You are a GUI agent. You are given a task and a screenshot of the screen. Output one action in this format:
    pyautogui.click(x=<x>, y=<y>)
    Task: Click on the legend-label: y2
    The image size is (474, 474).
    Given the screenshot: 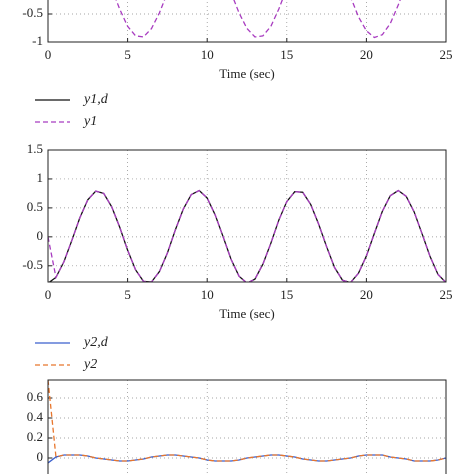 What is the action you would take?
    pyautogui.click(x=89, y=364)
    